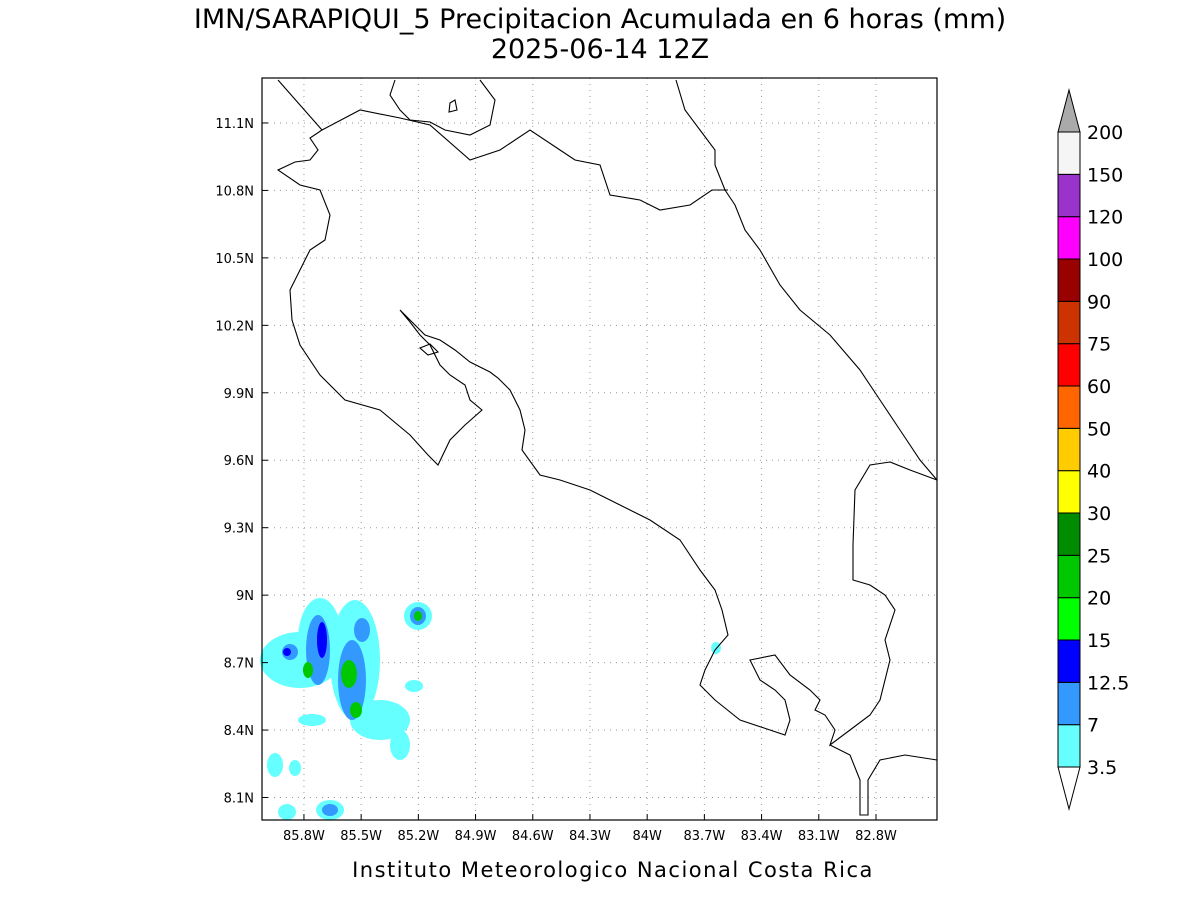  Describe the element at coordinates (418, 836) in the screenshot. I see `x-tick-label: 85.2W` at that location.